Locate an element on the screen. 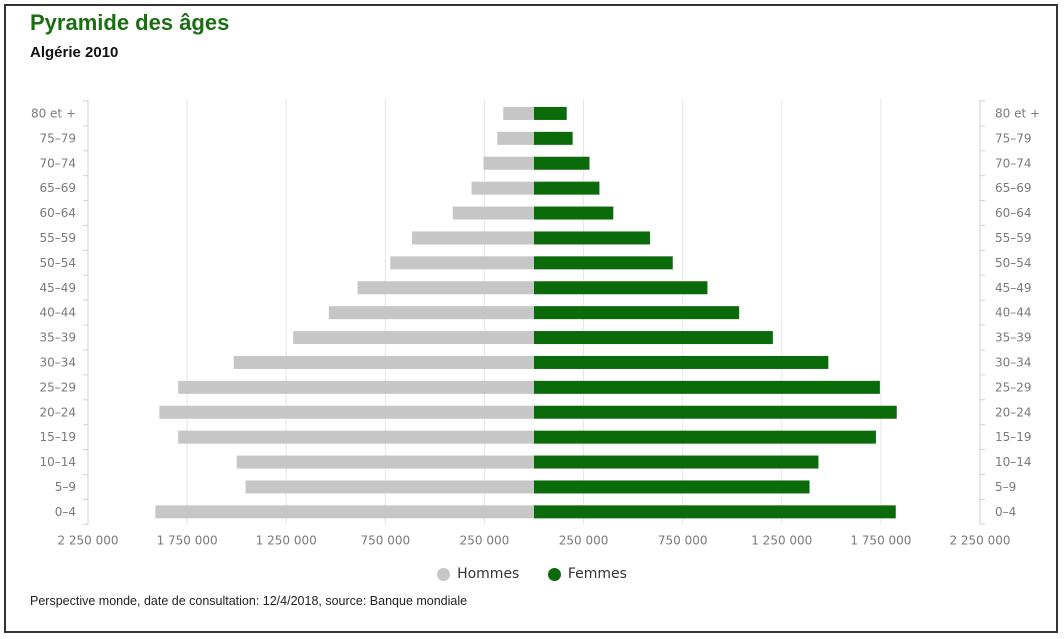  y-tick-label-left: 55–59 is located at coordinates (57, 238).